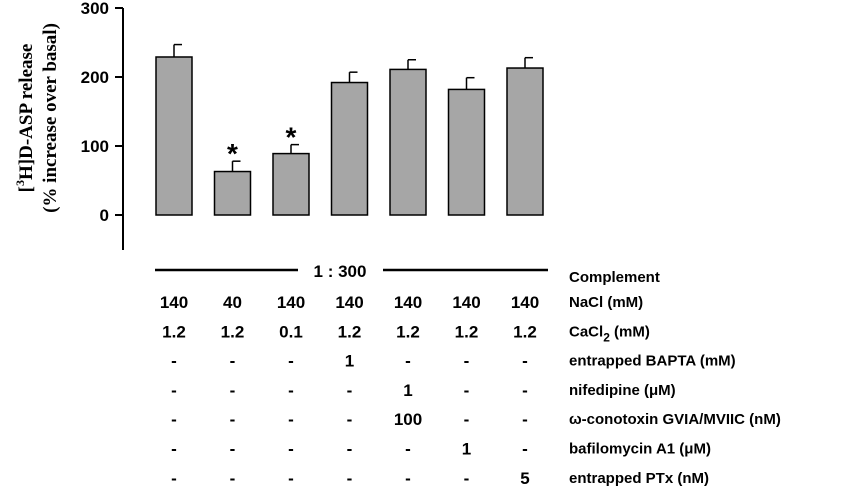 The width and height of the screenshot is (858, 493). What do you see at coordinates (232, 302) in the screenshot?
I see `condition-value: 40` at bounding box center [232, 302].